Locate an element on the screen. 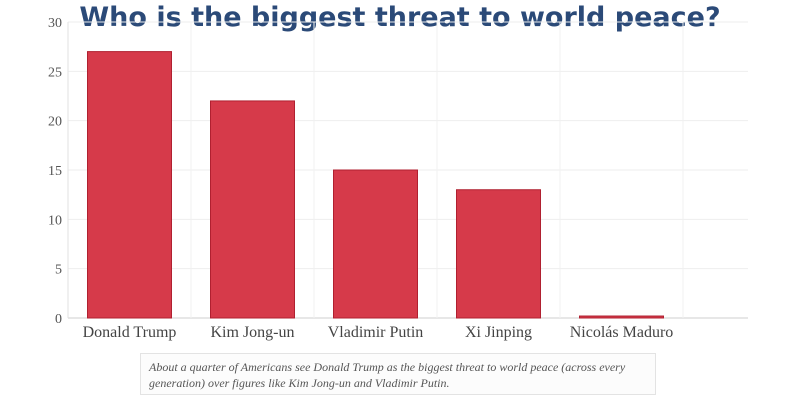 The height and width of the screenshot is (400, 800). y-axis: 0 5 10 15 20 25 30 is located at coordinates (55, 171).